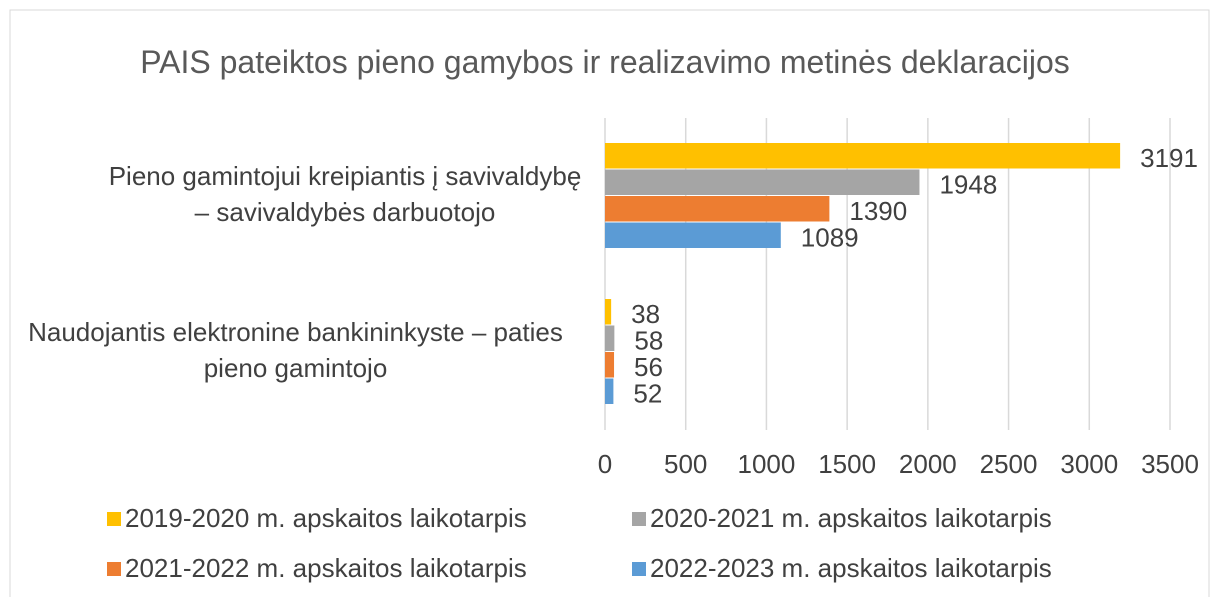  Describe the element at coordinates (851, 568) in the screenshot. I see `legend-label: 2022-2023 m. apskaitos laikotarpis` at that location.